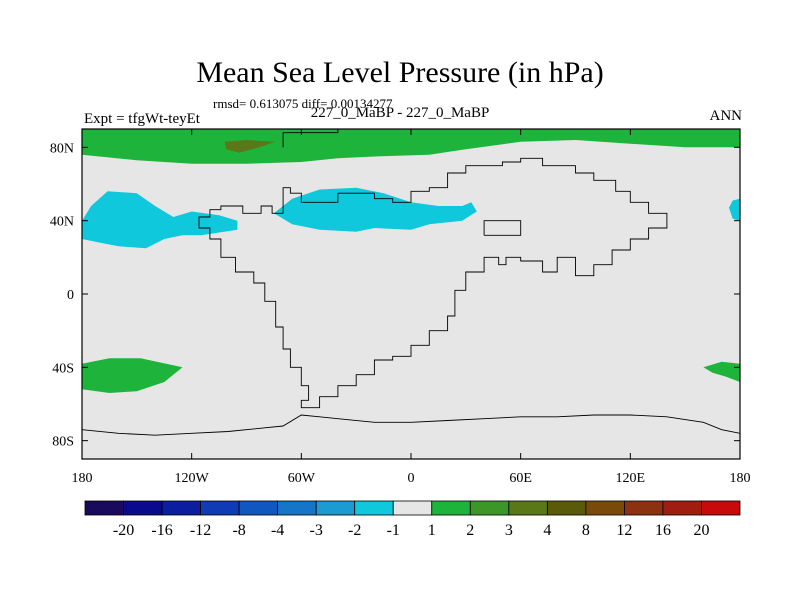  I want to click on chart-title: Mean Sea Level Pressure (in hPa), so click(400, 72).